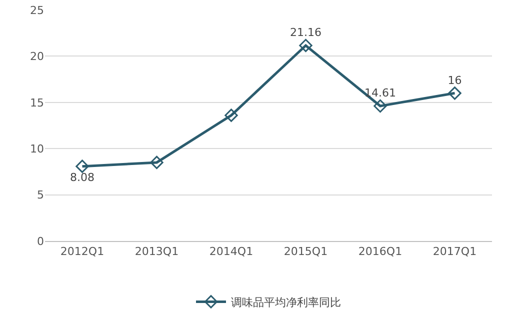  Describe the element at coordinates (380, 93) in the screenshot. I see `data-label: 14.61` at that location.